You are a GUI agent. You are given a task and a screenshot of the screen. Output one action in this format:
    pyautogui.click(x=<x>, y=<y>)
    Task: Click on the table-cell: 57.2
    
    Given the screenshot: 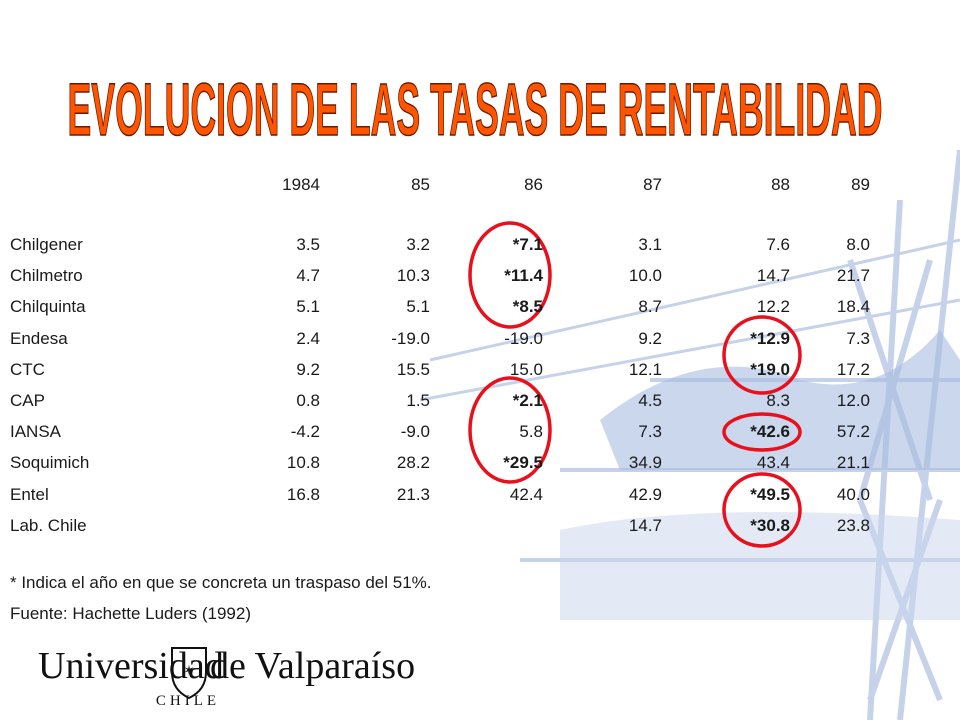 What is the action you would take?
    pyautogui.click(x=853, y=432)
    